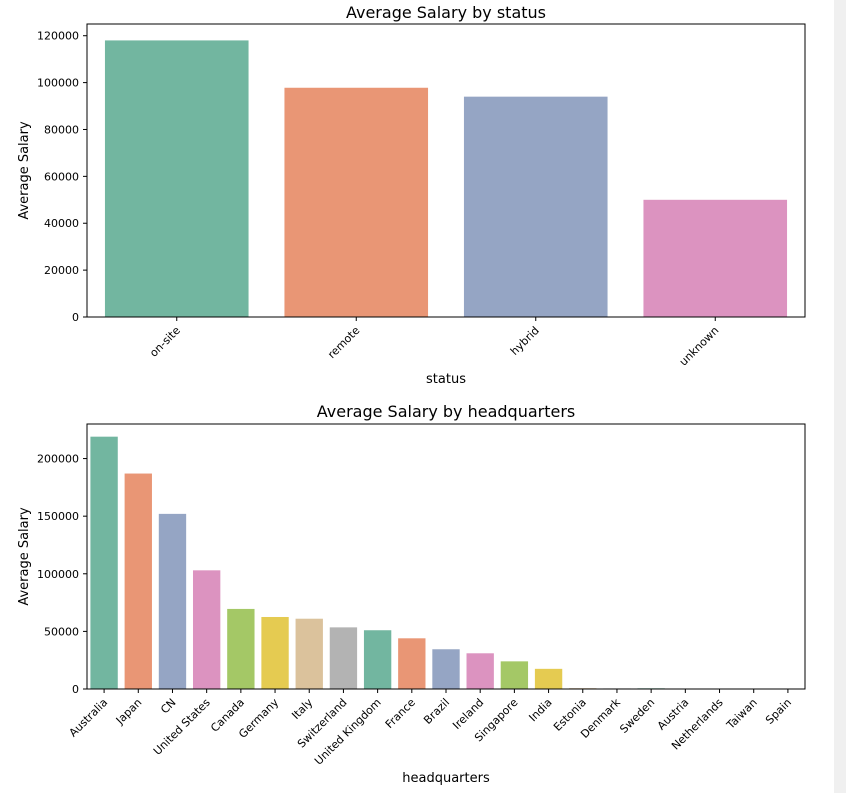 The height and width of the screenshot is (793, 846). Describe the element at coordinates (400, 713) in the screenshot. I see `x-tick-label: France` at that location.